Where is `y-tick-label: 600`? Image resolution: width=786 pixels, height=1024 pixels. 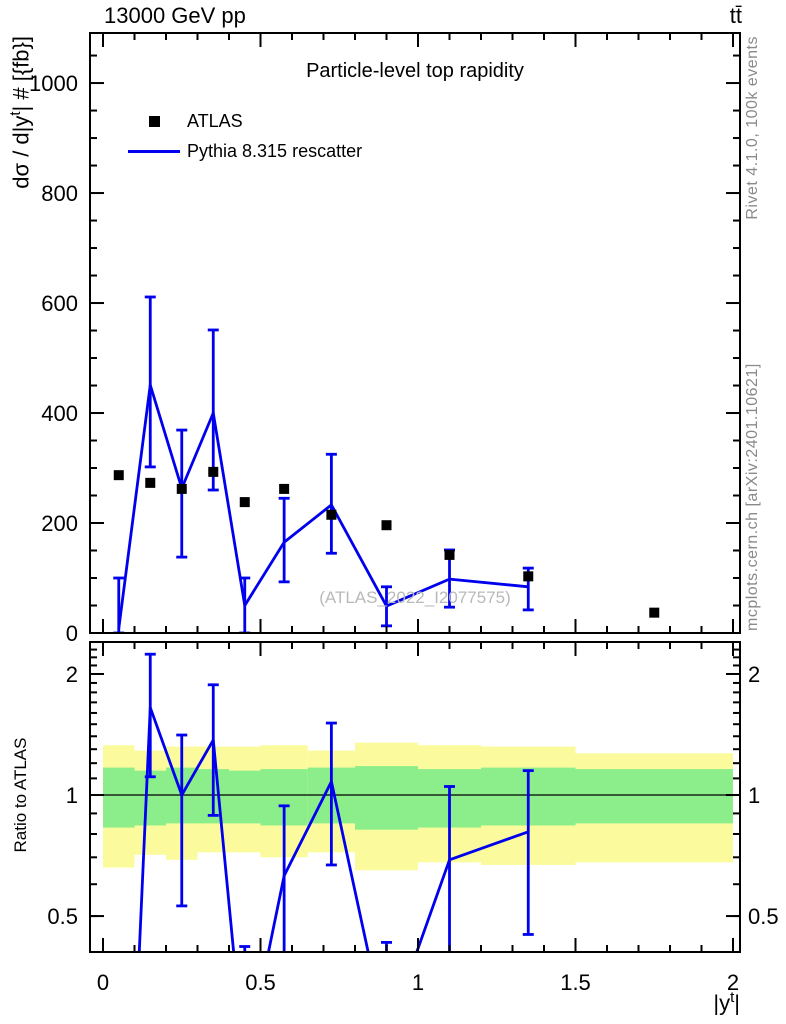 y-tick-label: 600 is located at coordinates (59, 303).